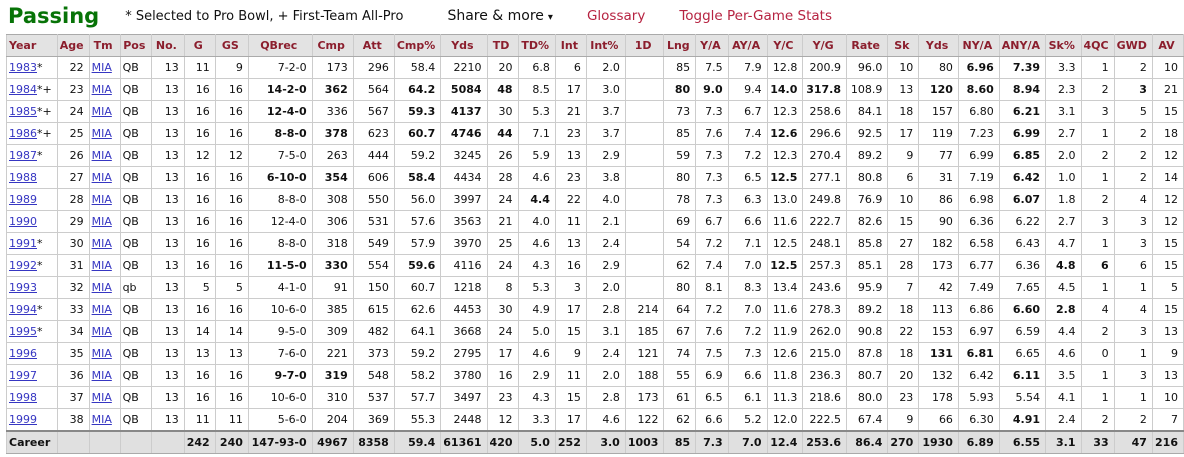 Image resolution: width=1184 pixels, height=457 pixels. I want to click on career-cell-cmp-8: 4967, so click(332, 442).